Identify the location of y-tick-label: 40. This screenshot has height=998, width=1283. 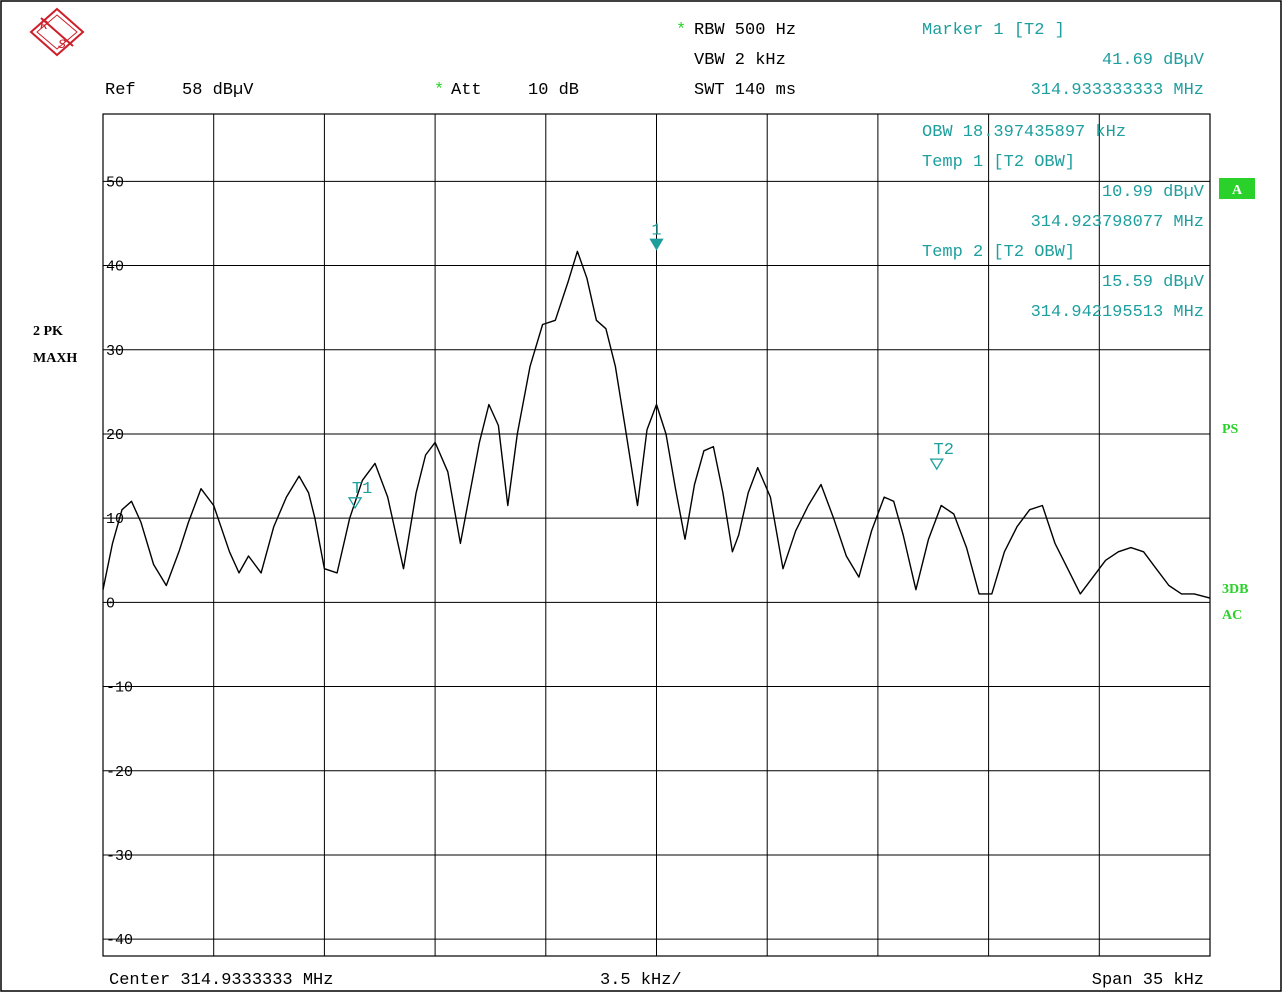
(115, 267).